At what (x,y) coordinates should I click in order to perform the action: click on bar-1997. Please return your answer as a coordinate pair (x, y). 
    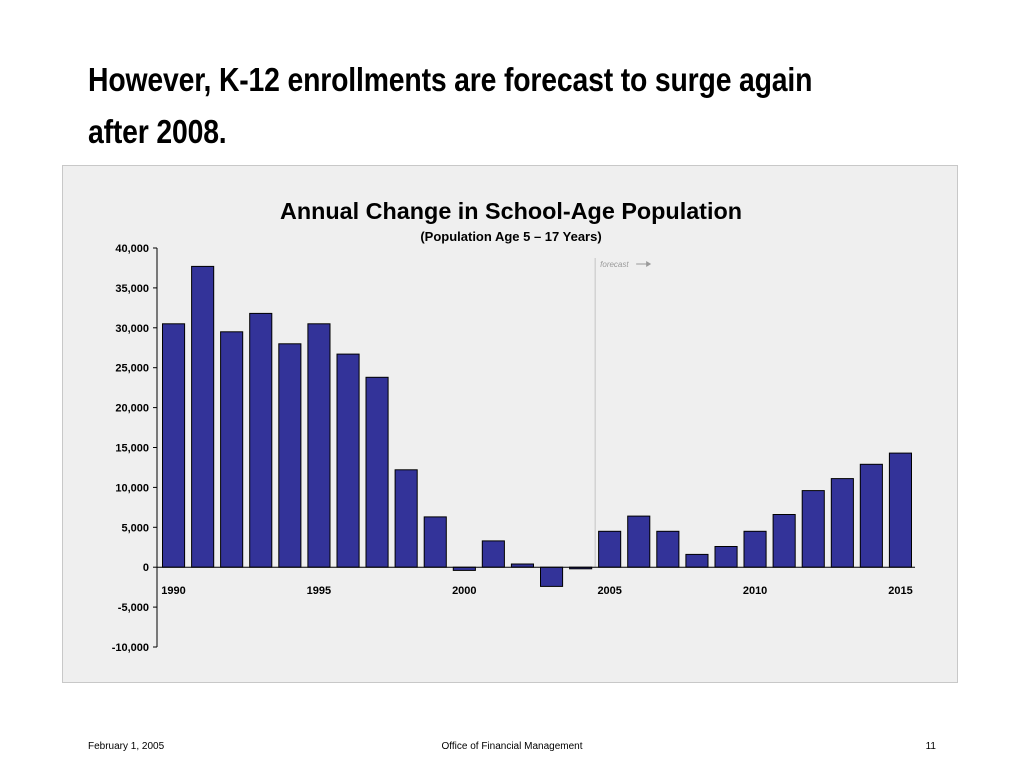
    Looking at the image, I should click on (377, 472).